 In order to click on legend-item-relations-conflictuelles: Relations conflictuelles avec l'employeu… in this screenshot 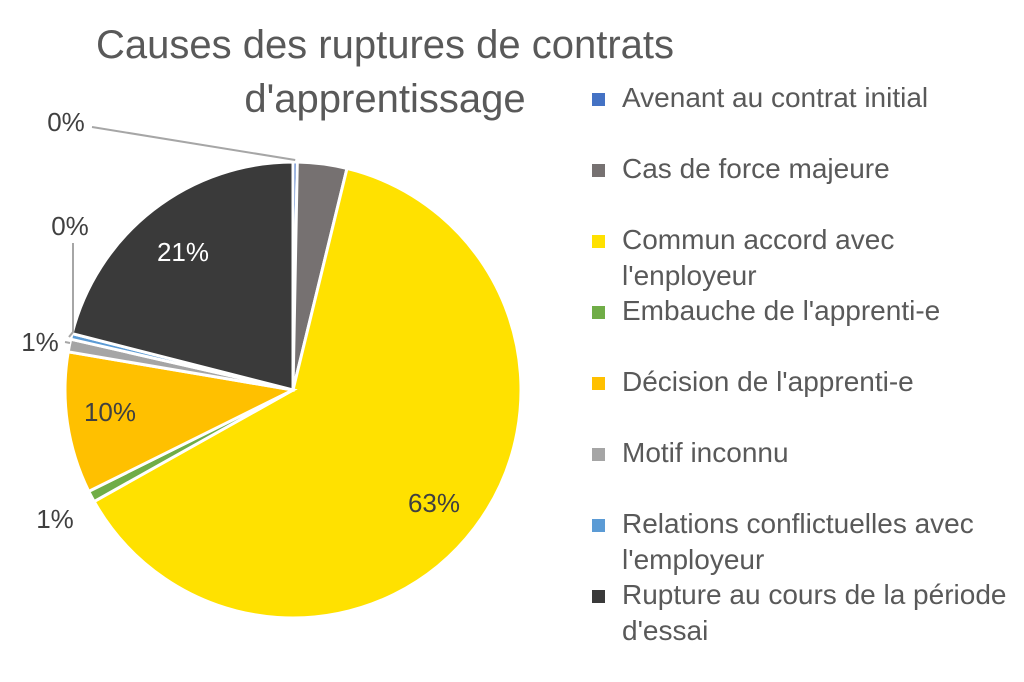, I will do `click(804, 538)`.